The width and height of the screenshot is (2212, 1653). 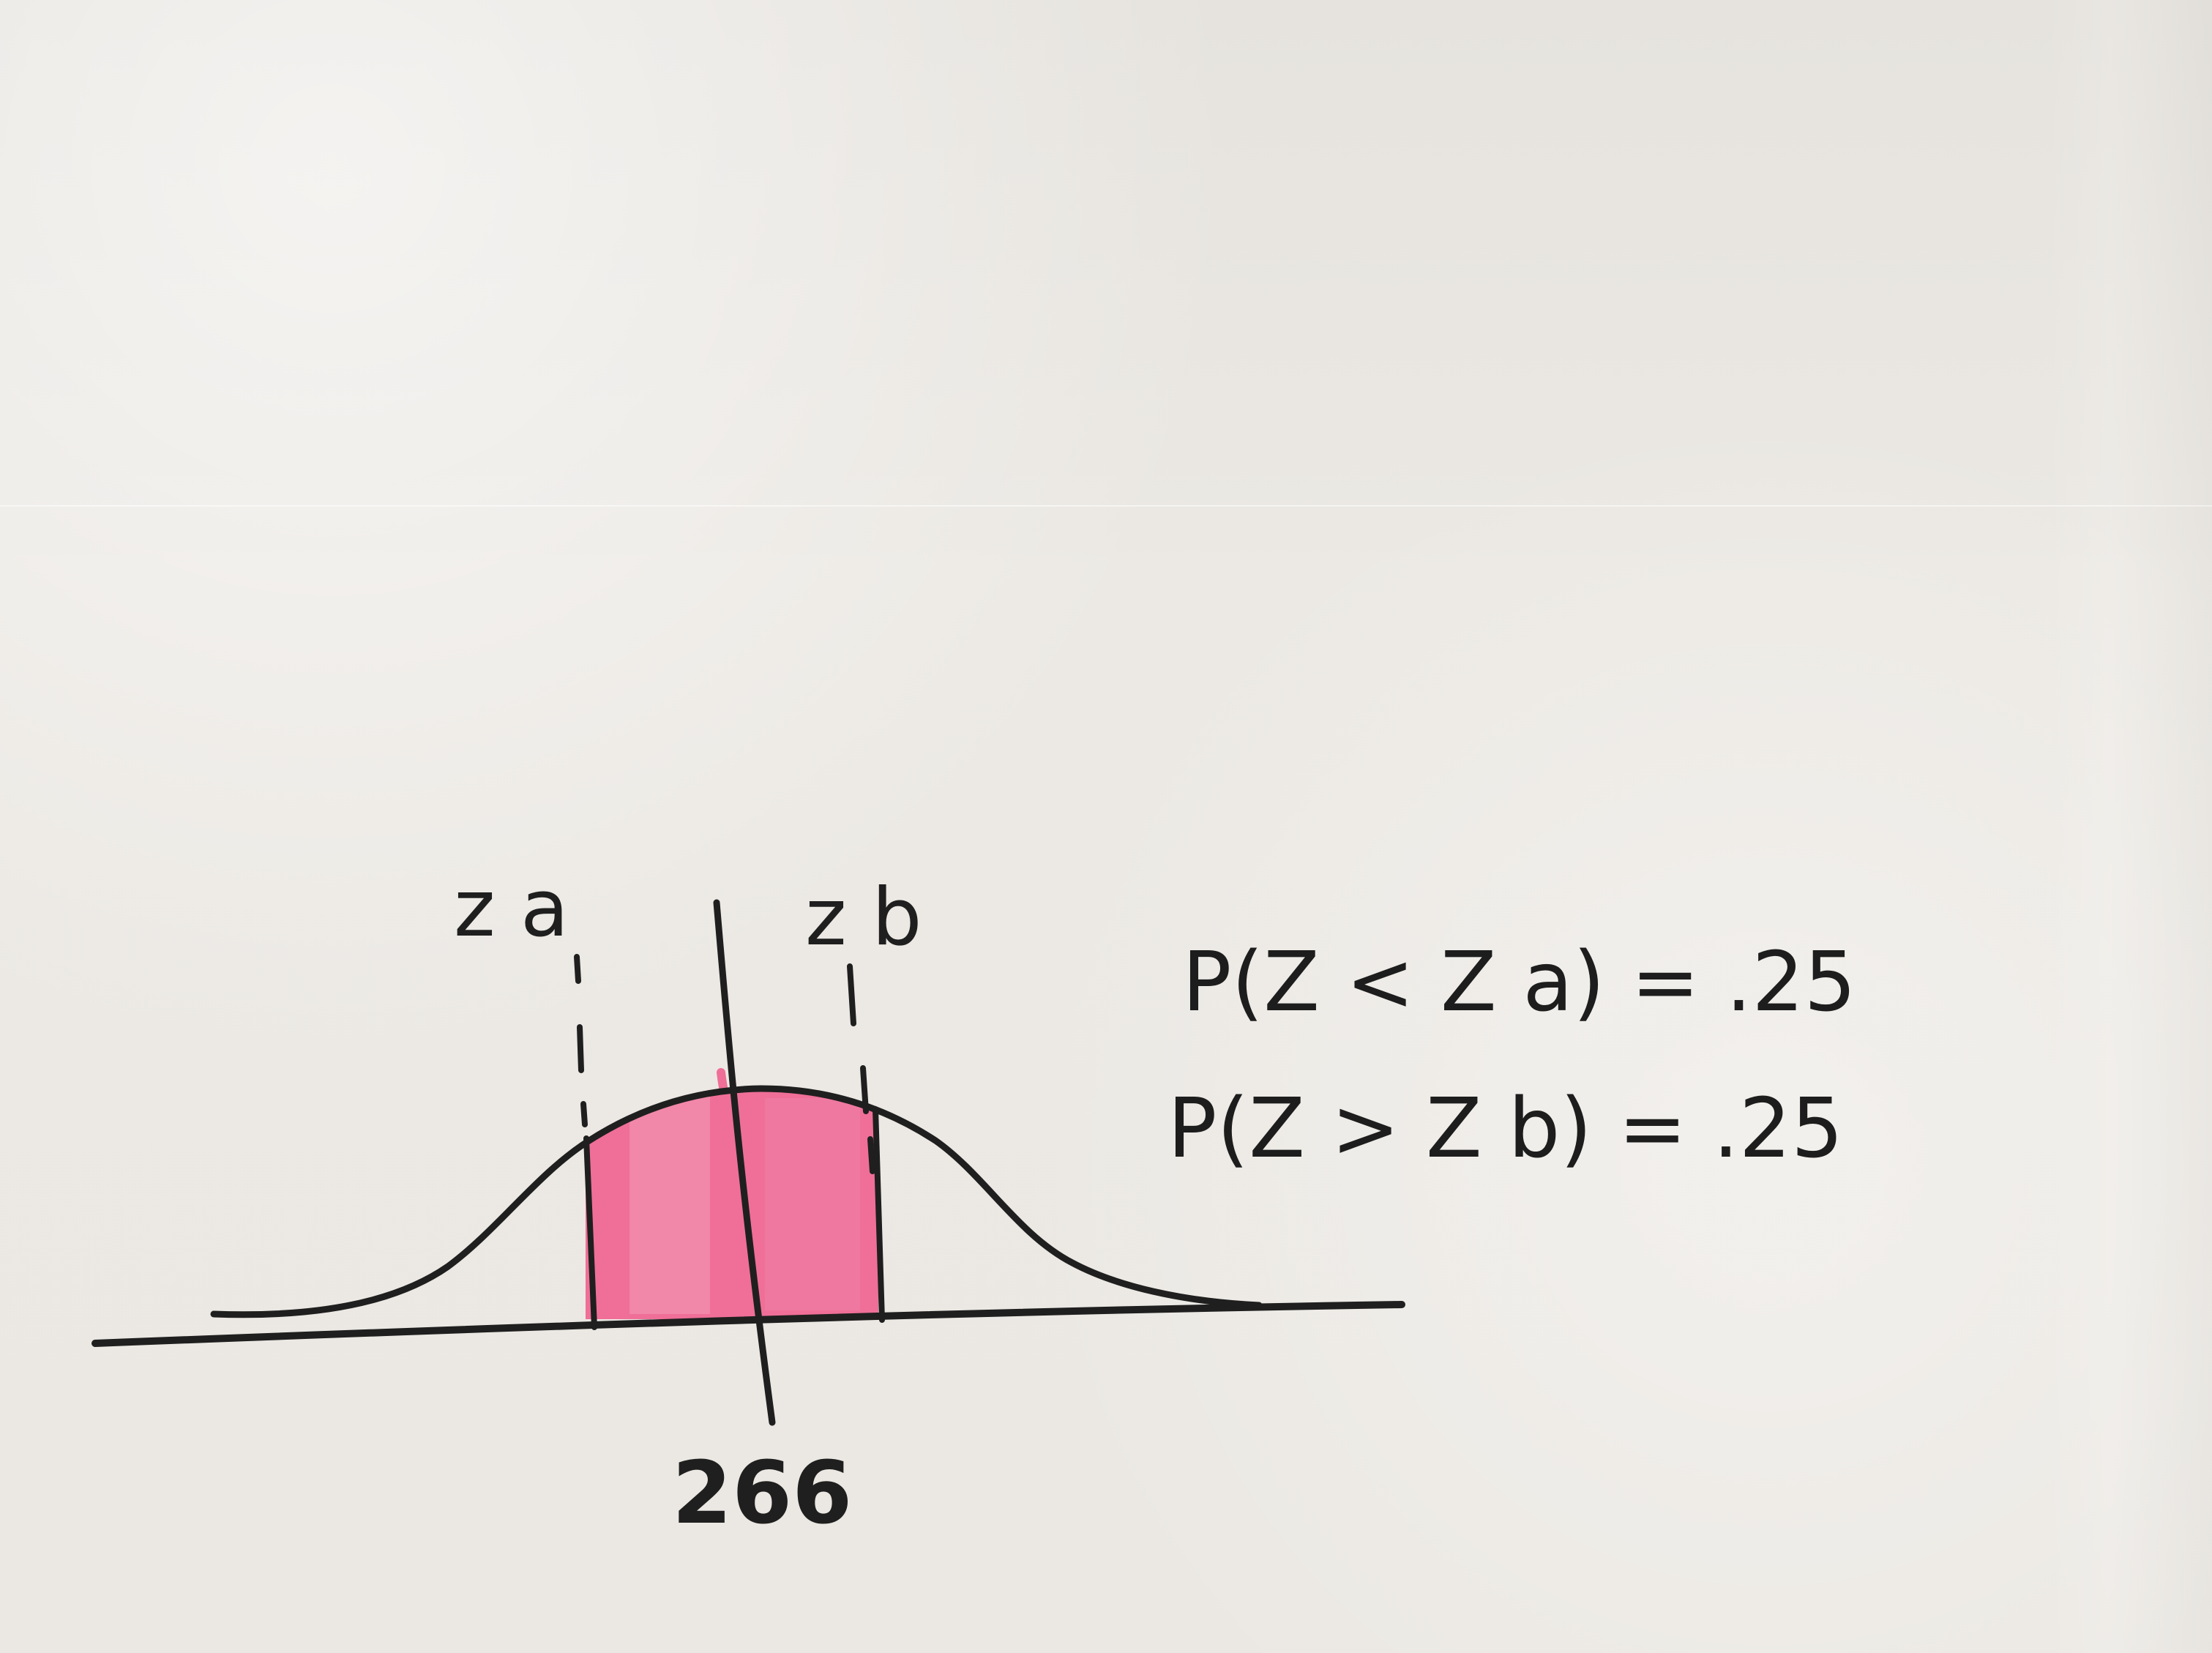 I want to click on upper-tail-equation: P(Z > Z b) = .25, so click(x=1505, y=1128).